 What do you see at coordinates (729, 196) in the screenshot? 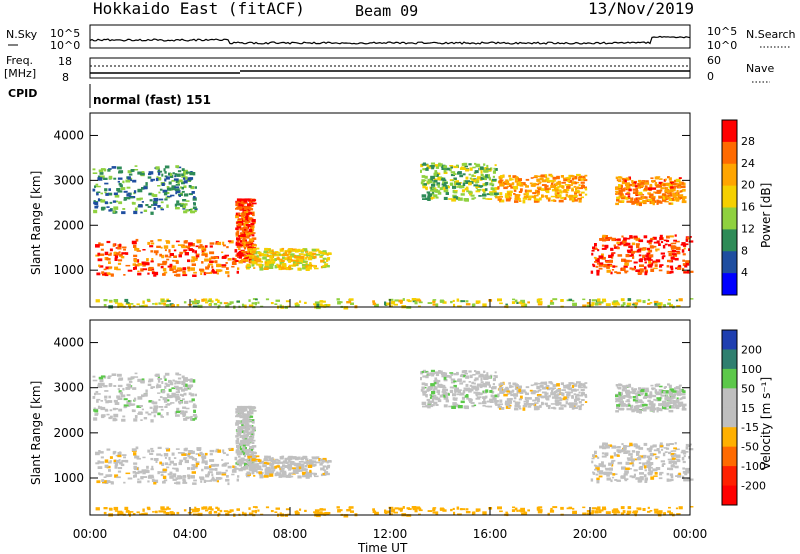
I see `power-colorbar-swatch` at bounding box center [729, 196].